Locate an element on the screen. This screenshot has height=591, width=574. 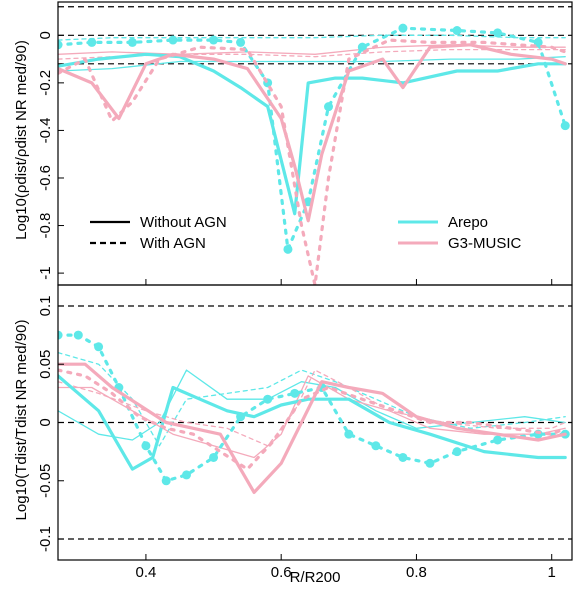
y-tick-label: -0.1 is located at coordinates (45, 539).